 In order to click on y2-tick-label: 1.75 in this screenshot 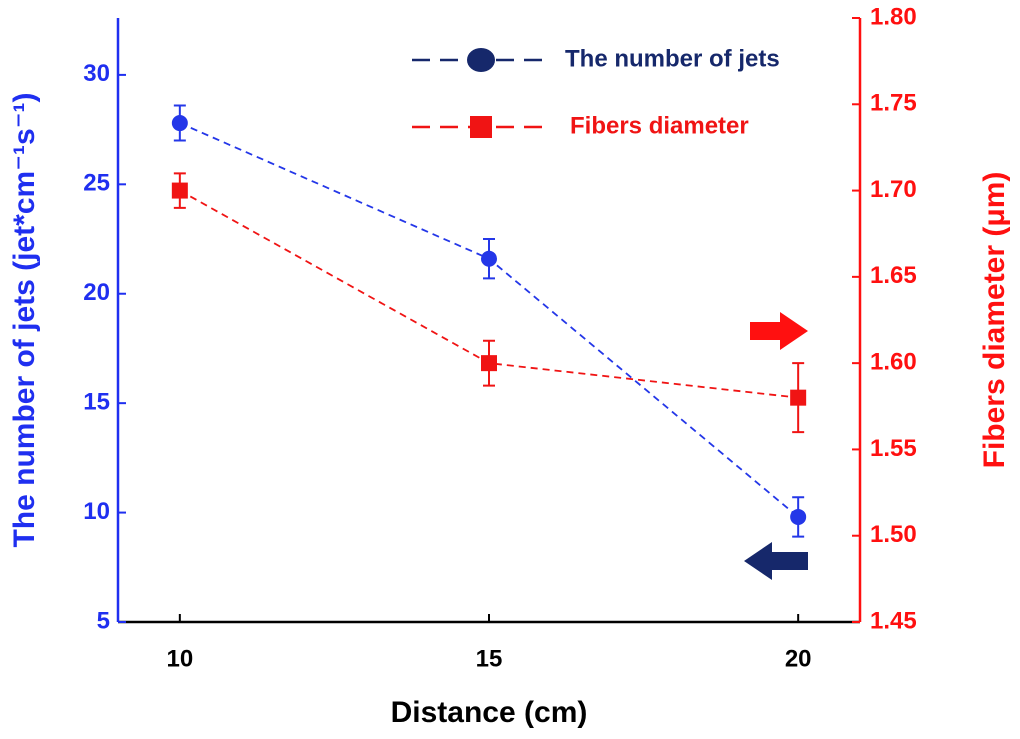, I will do `click(893, 103)`.